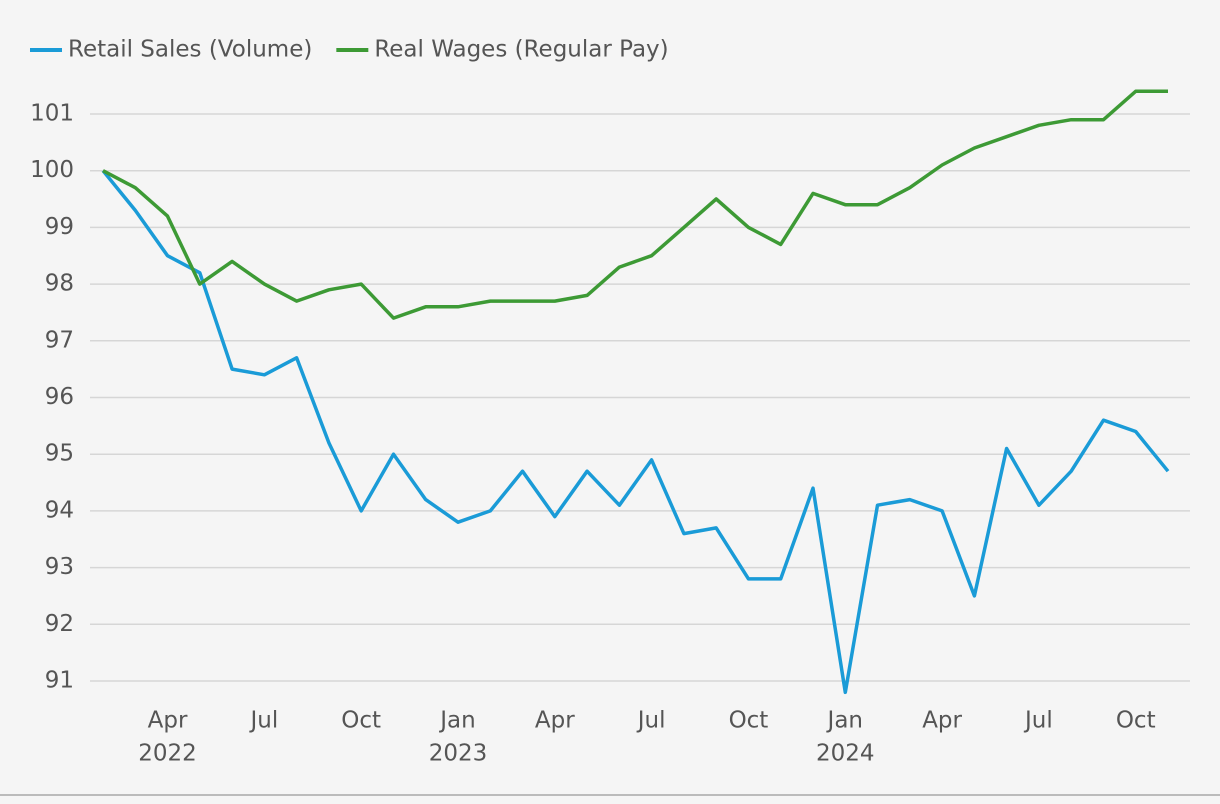 Image resolution: width=1220 pixels, height=804 pixels. What do you see at coordinates (59, 284) in the screenshot?
I see `y-tick-label: 98` at bounding box center [59, 284].